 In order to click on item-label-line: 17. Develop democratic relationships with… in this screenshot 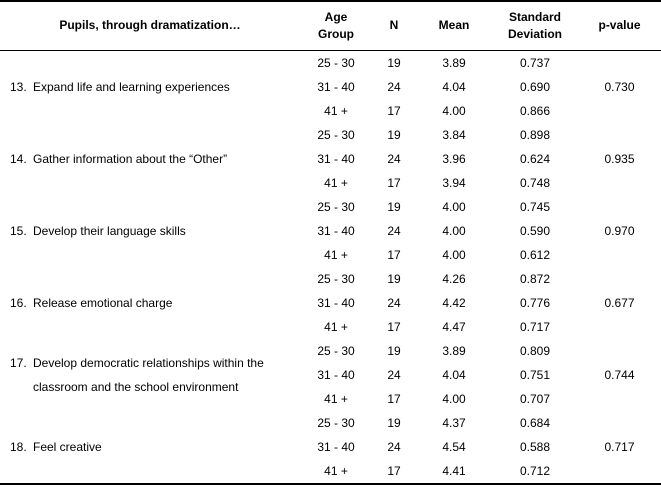, I will do `click(150, 375)`.